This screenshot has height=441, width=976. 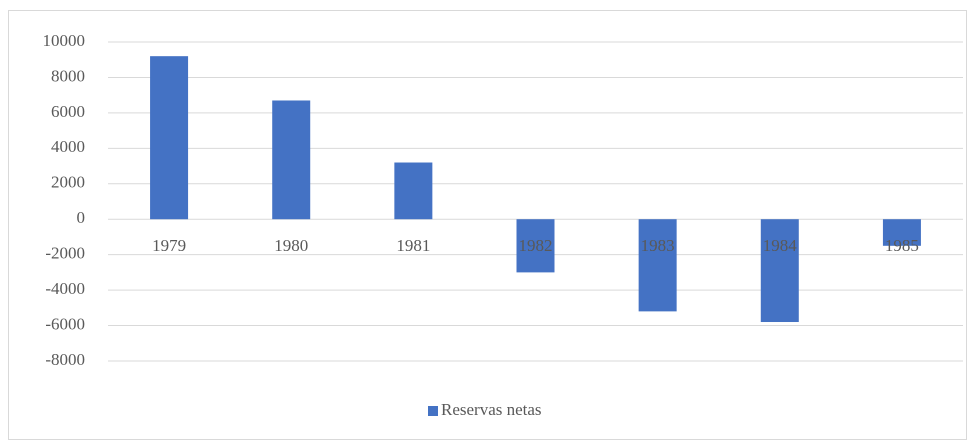 I want to click on x-tick-label: 1983, so click(x=658, y=245).